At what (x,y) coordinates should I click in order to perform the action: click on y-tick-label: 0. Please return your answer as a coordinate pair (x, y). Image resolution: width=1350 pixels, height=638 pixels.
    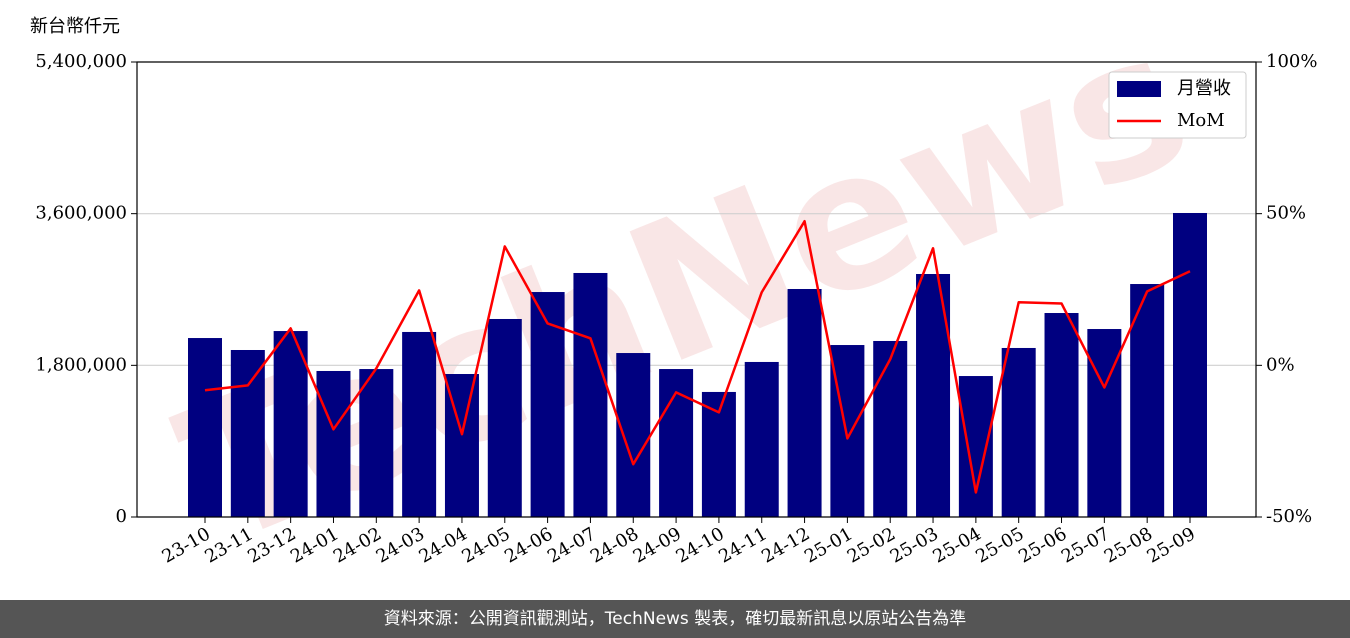
    Looking at the image, I should click on (121, 516).